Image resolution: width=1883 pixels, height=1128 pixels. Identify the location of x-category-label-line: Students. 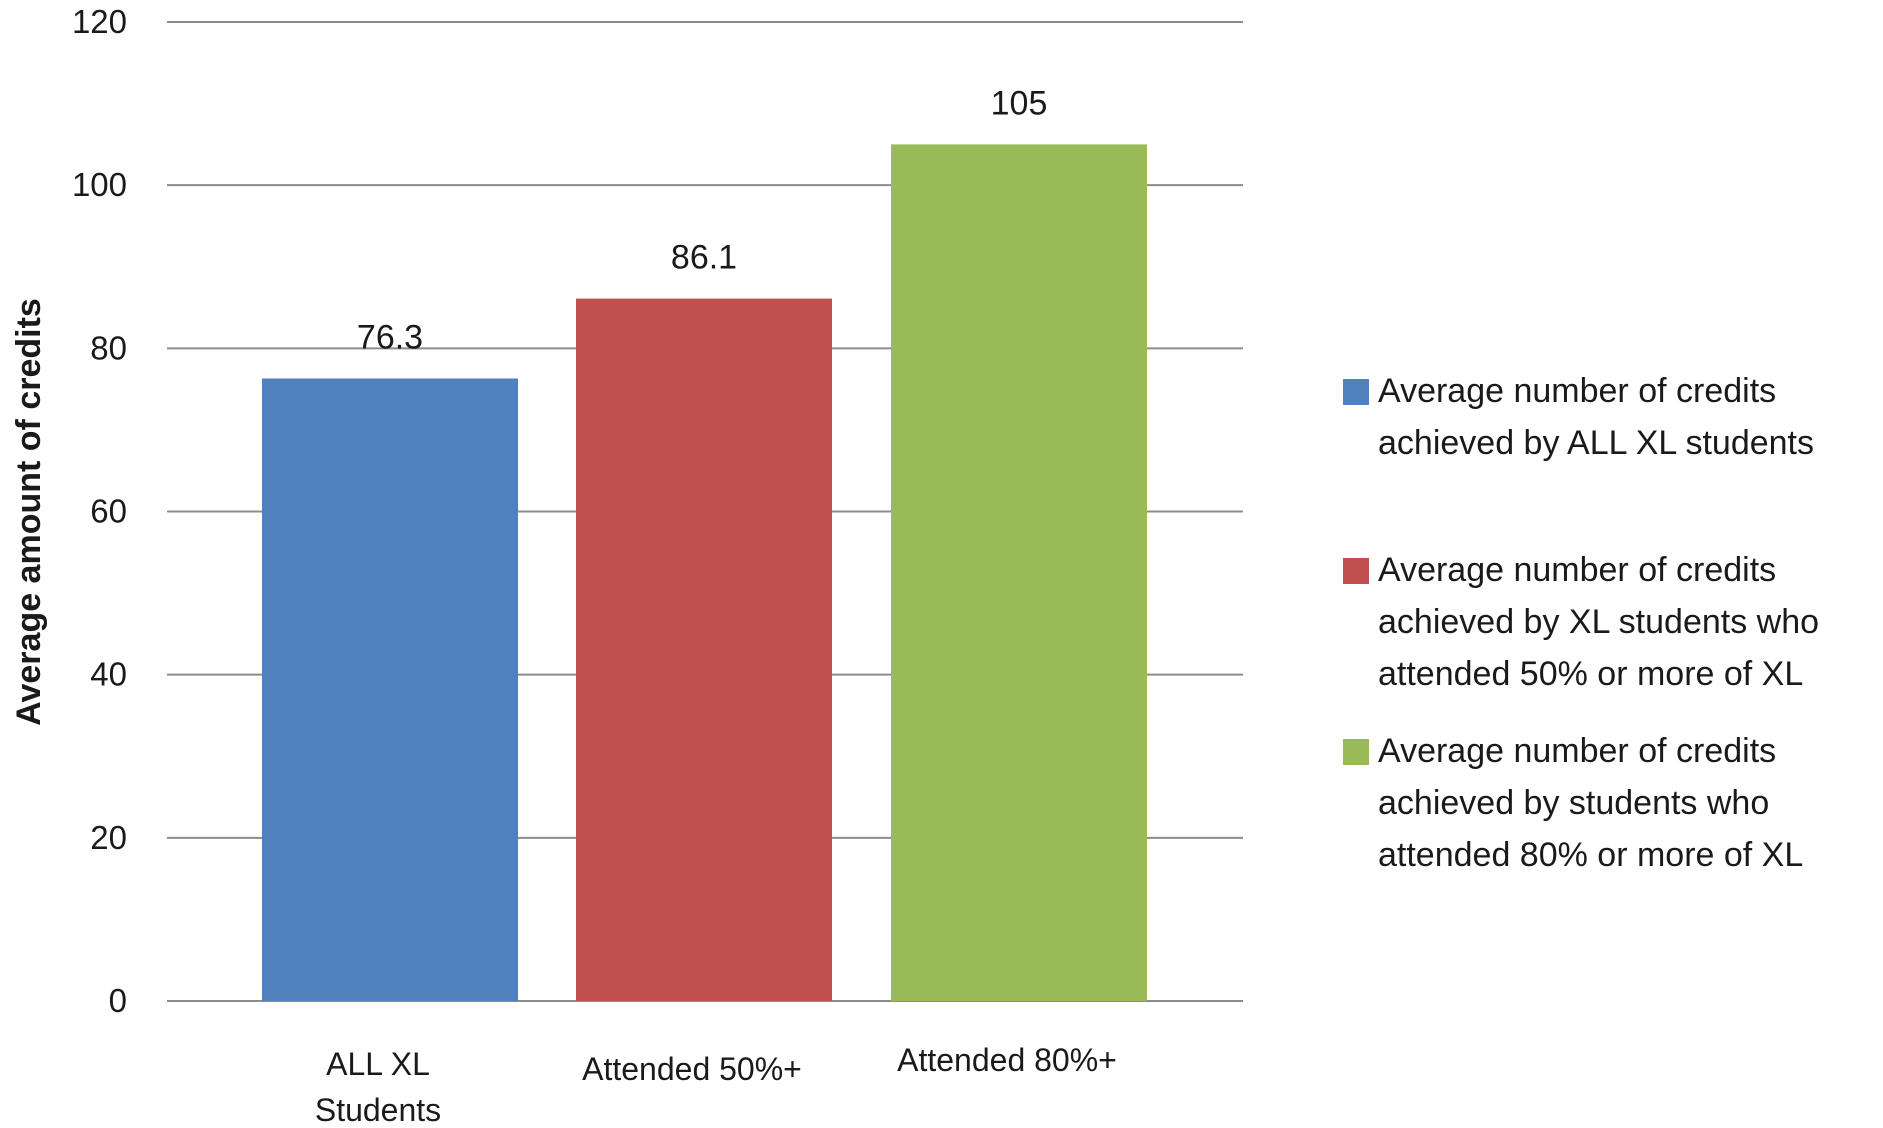
(378, 1110).